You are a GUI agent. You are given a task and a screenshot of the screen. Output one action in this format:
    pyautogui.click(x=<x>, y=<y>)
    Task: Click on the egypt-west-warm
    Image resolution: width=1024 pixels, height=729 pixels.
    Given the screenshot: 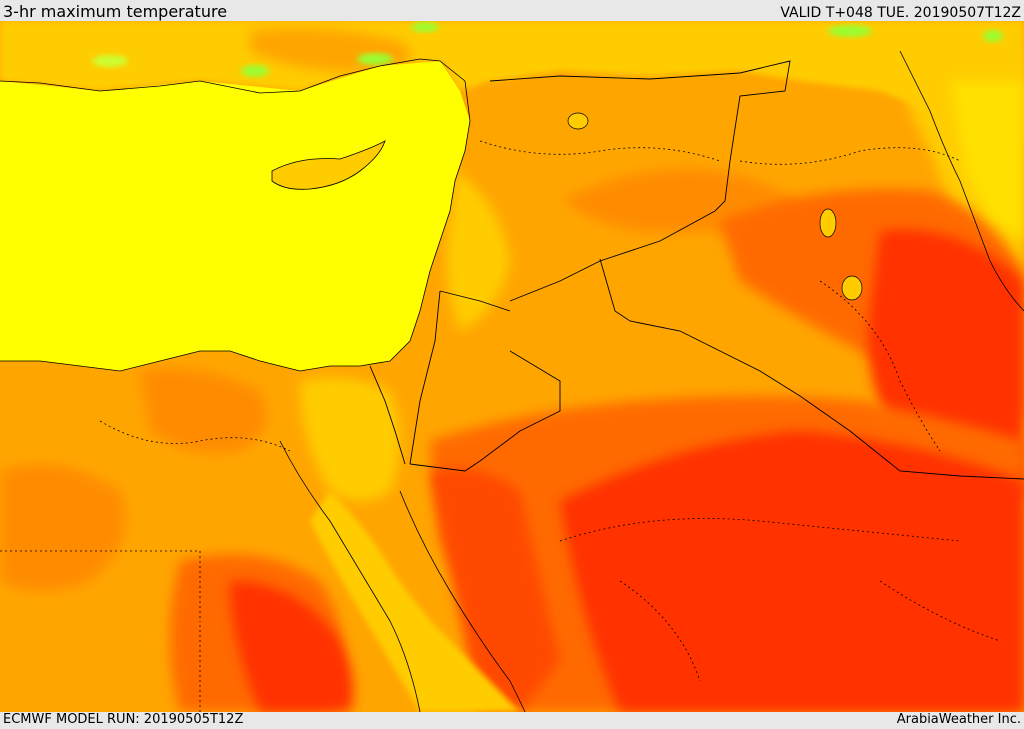 What is the action you would take?
    pyautogui.click(x=63, y=527)
    